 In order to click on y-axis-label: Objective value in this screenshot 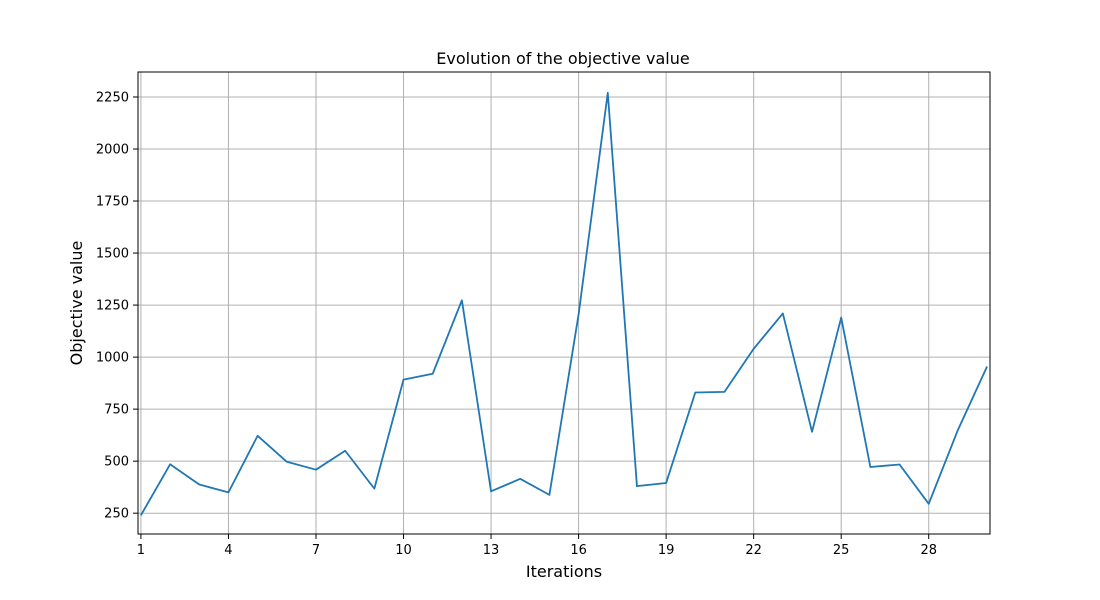, I will do `click(76, 303)`.